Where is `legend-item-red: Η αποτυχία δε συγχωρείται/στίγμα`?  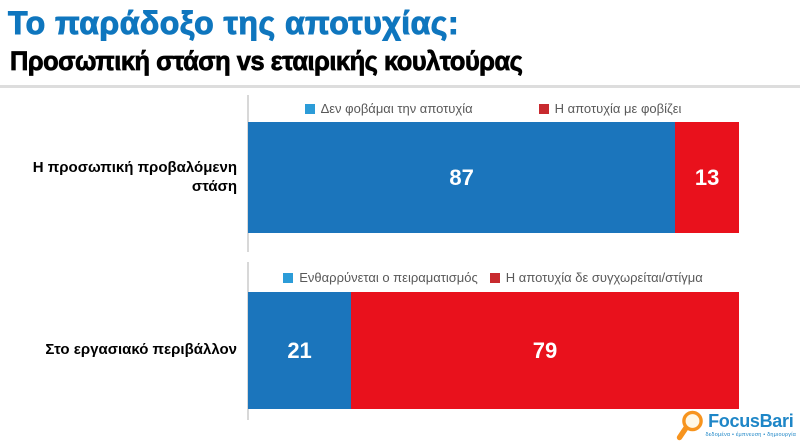 legend-item-red: Η αποτυχία δε συγχωρείται/στίγμα is located at coordinates (596, 277).